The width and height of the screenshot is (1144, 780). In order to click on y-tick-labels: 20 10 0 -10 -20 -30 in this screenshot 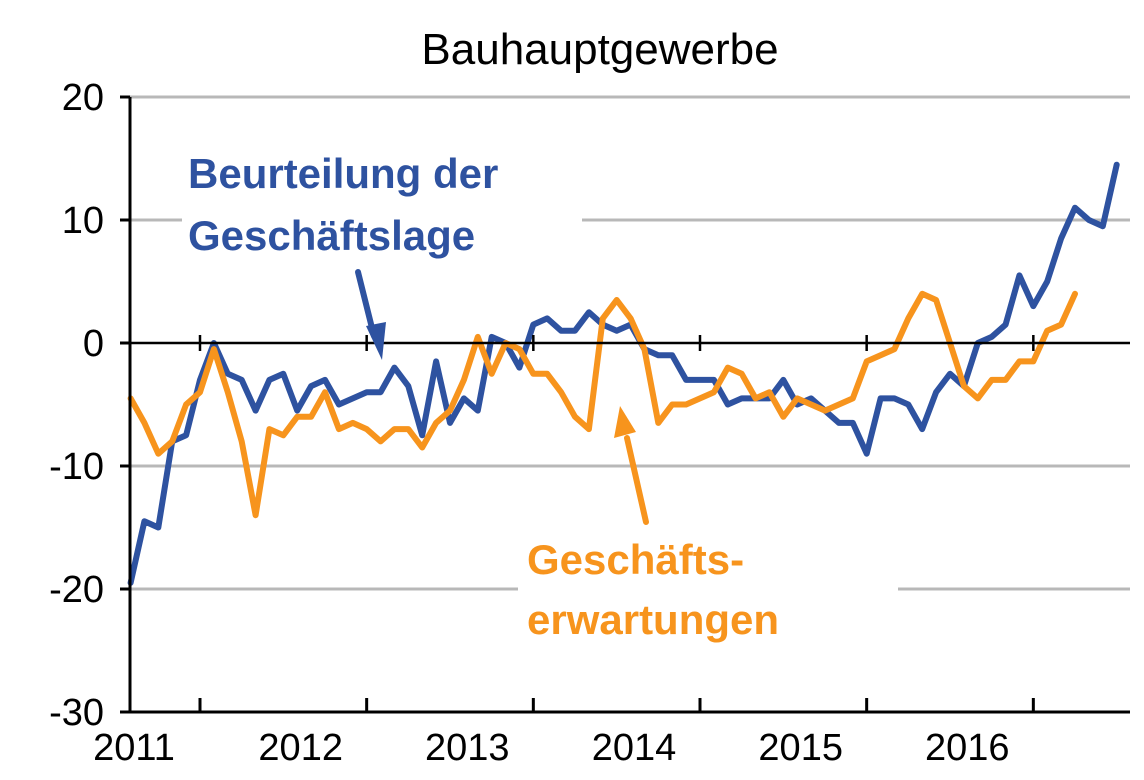, I will do `click(76, 405)`.